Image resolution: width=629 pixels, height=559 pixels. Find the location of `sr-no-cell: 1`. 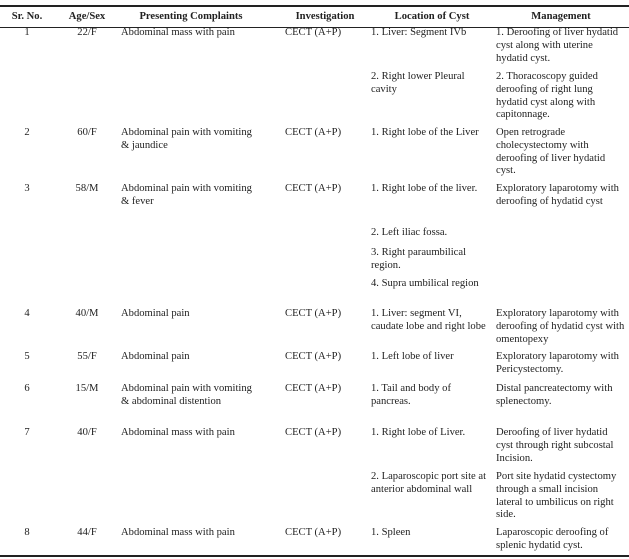

sr-no-cell: 1 is located at coordinates (27, 32).